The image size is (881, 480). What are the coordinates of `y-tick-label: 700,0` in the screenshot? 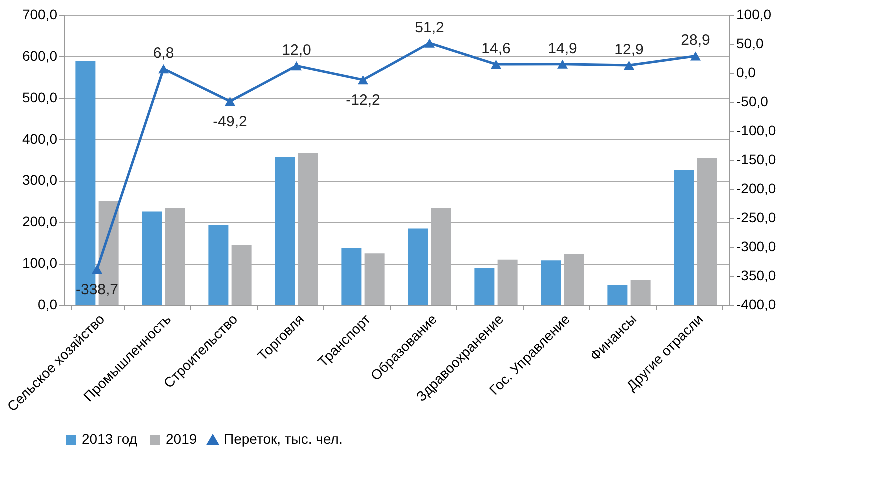 It's located at (40, 14).